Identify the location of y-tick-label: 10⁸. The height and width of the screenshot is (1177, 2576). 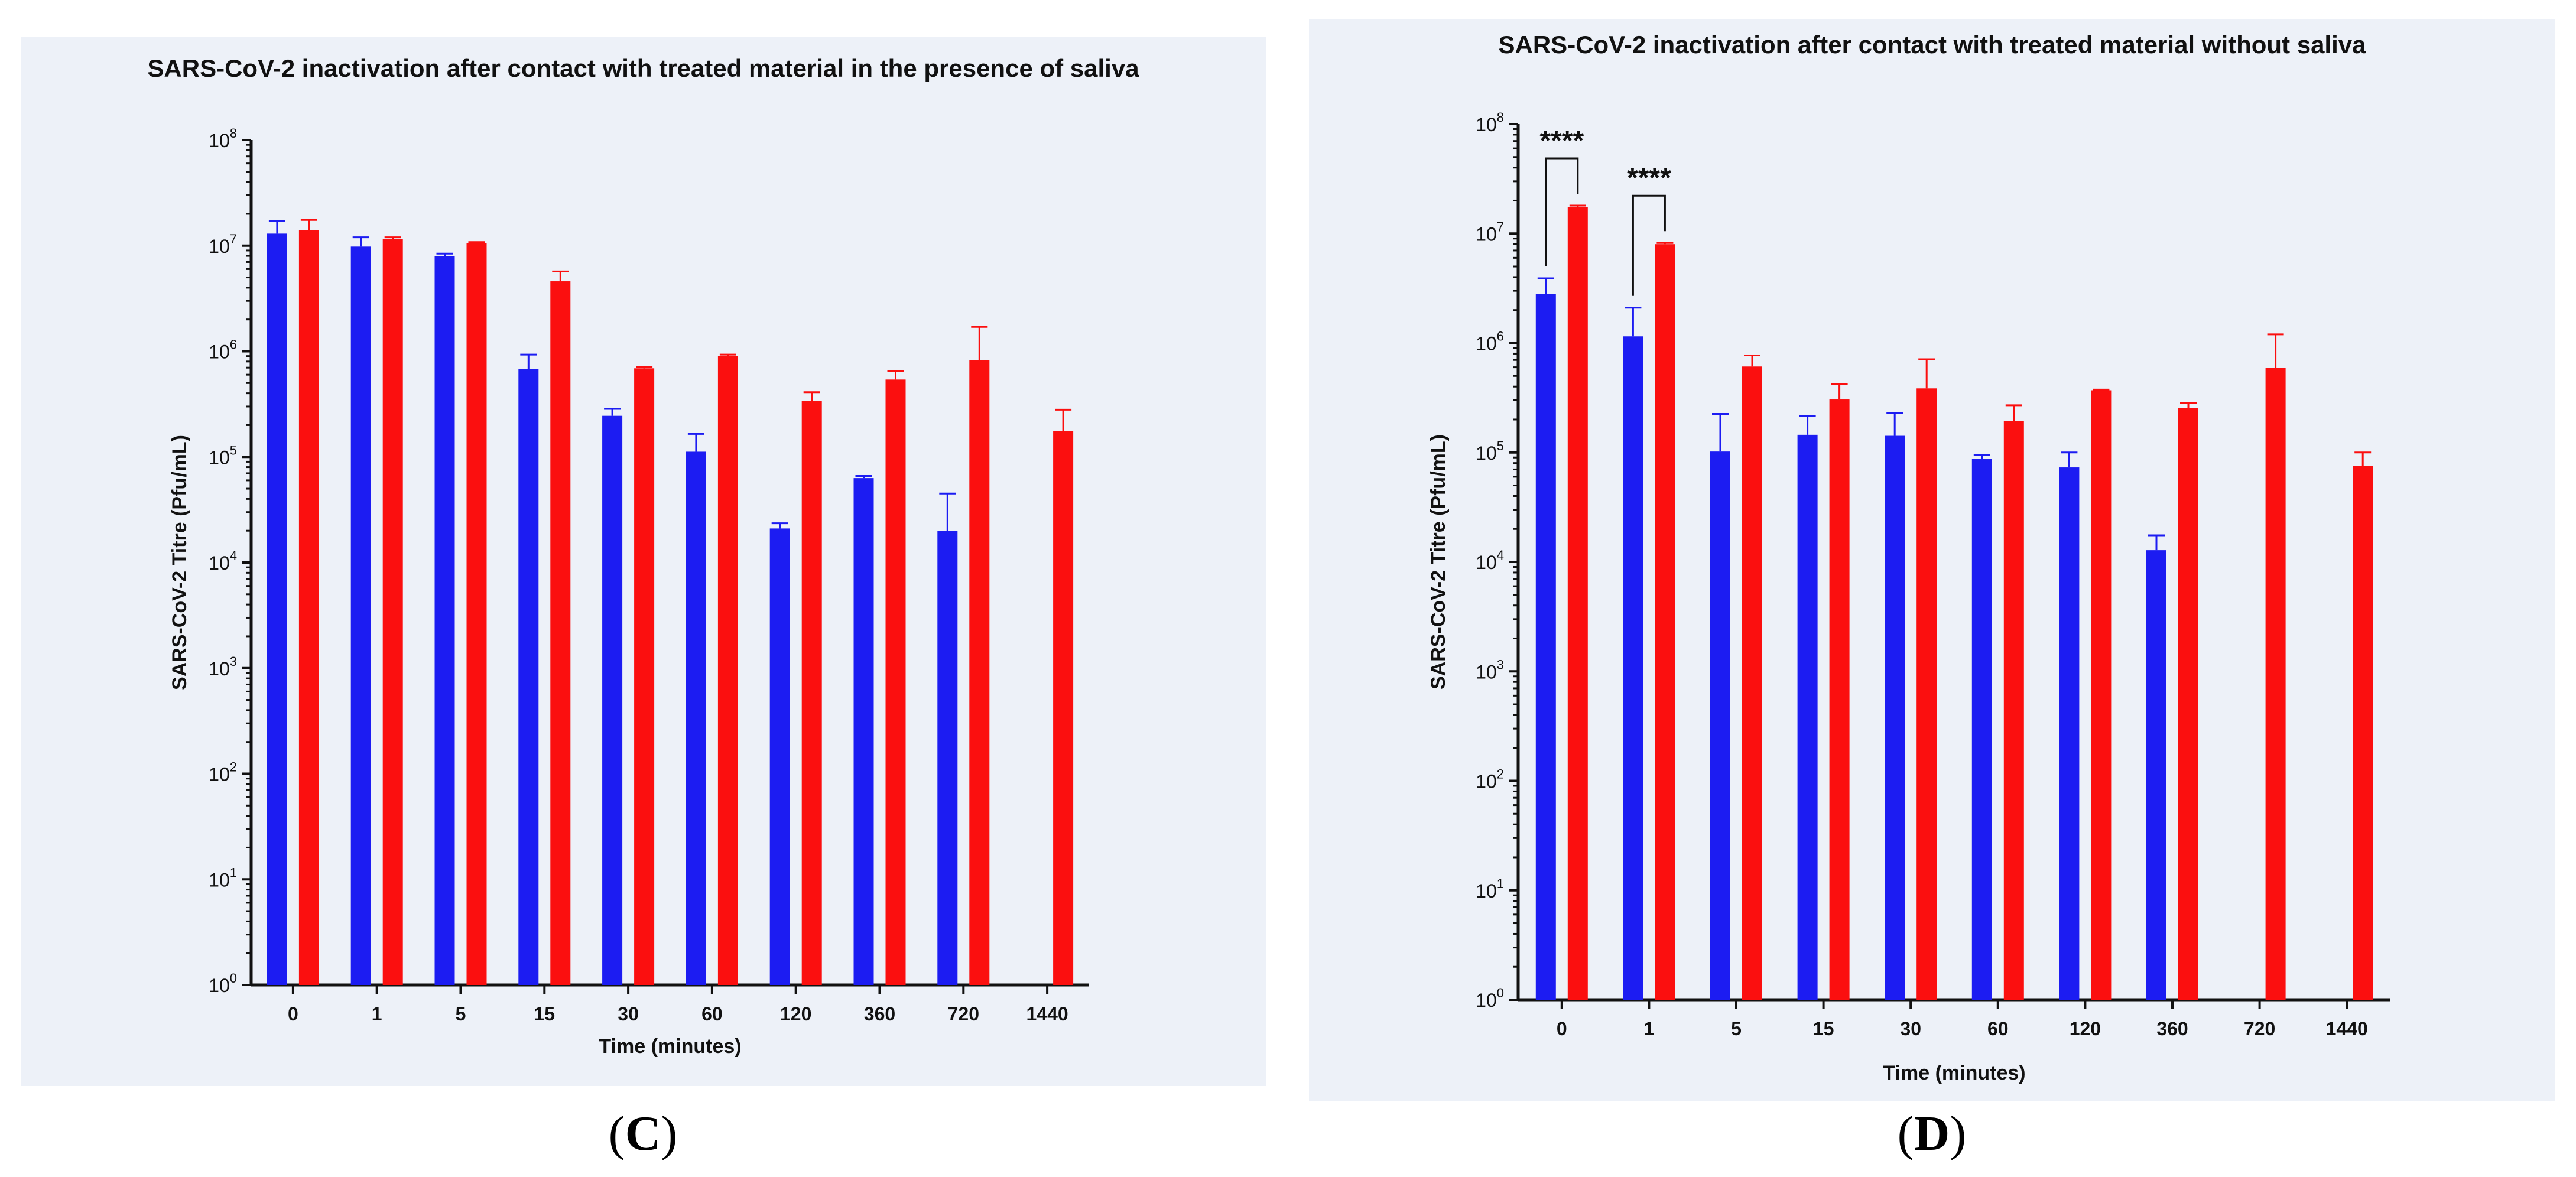
(1490, 122).